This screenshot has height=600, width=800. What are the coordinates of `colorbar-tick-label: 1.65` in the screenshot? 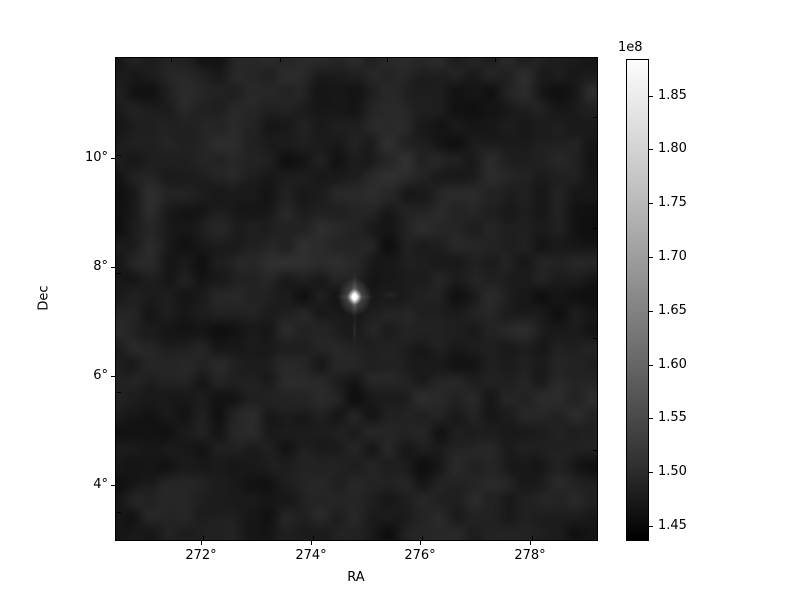 It's located at (672, 310).